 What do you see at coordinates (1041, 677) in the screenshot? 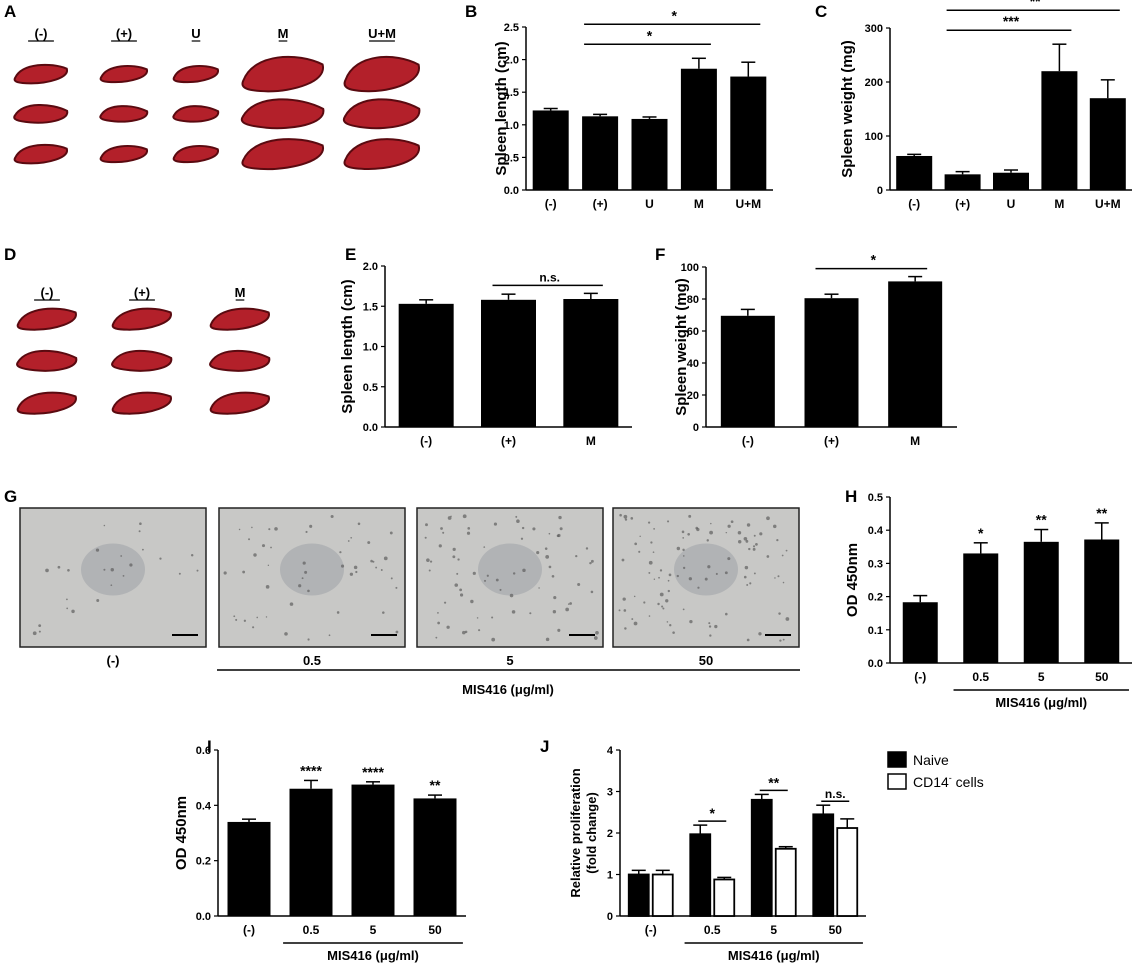
I see `x-tick-label: 5` at bounding box center [1041, 677].